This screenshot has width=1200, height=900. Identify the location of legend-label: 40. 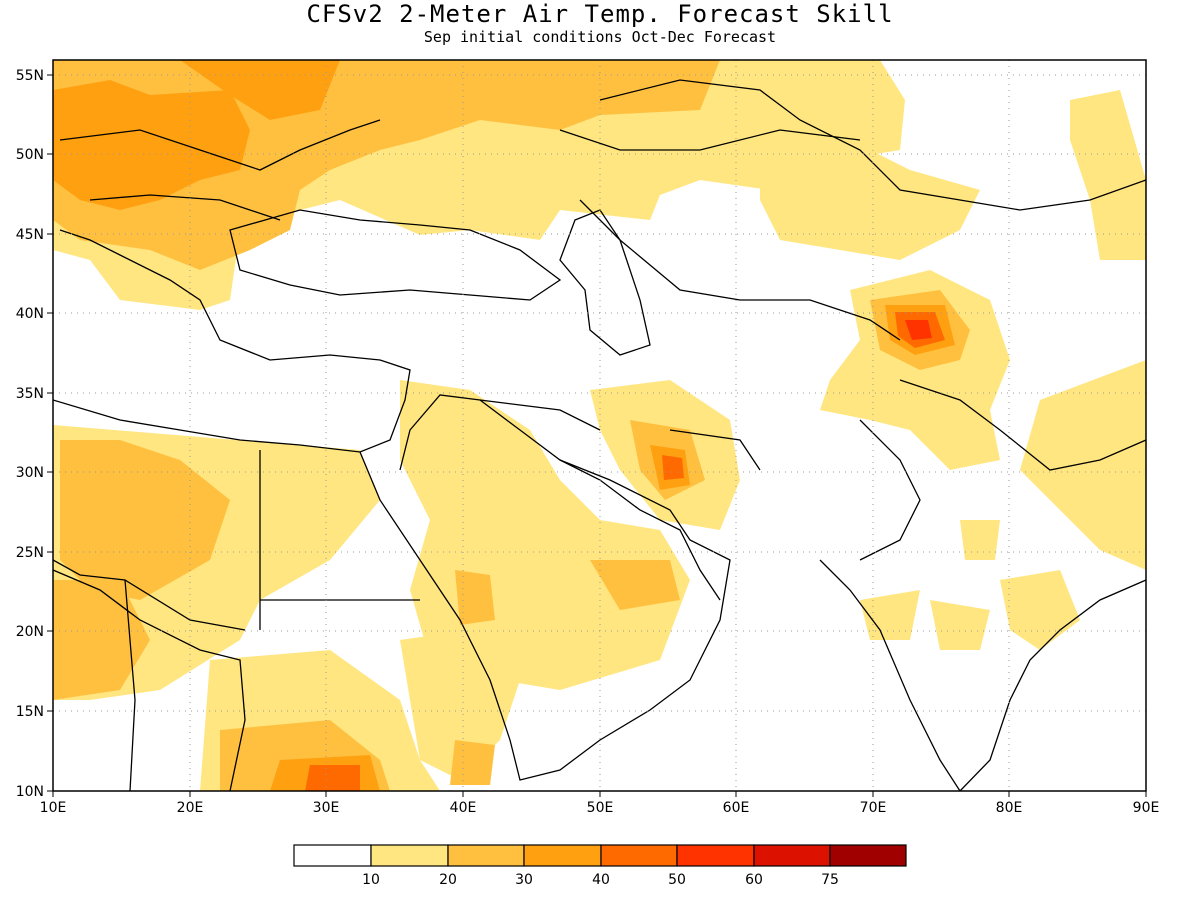
(601, 880).